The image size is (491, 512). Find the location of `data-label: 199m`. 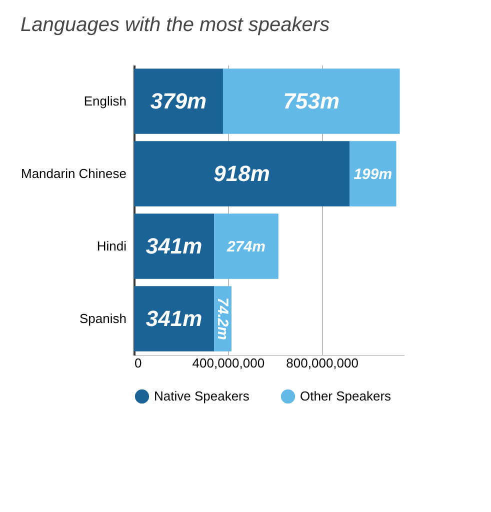

data-label: 199m is located at coordinates (373, 174).